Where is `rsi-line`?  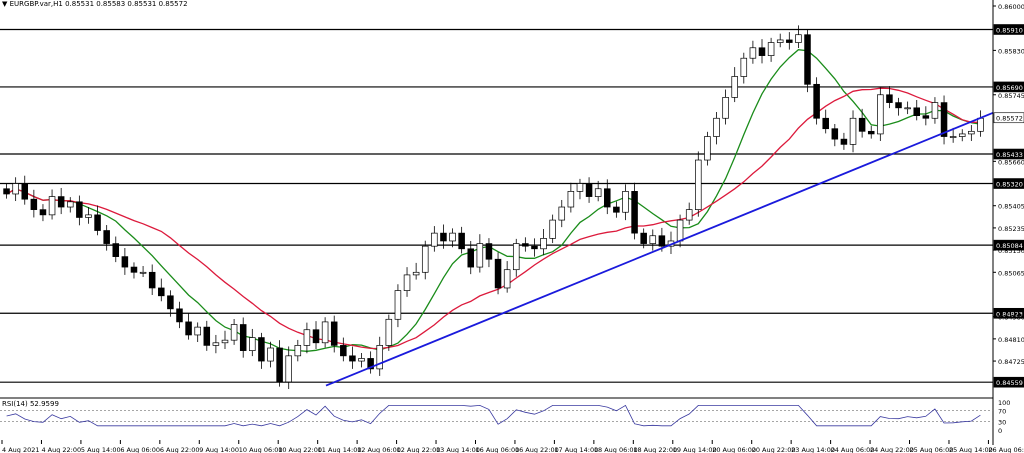 rsi-line is located at coordinates (493, 415).